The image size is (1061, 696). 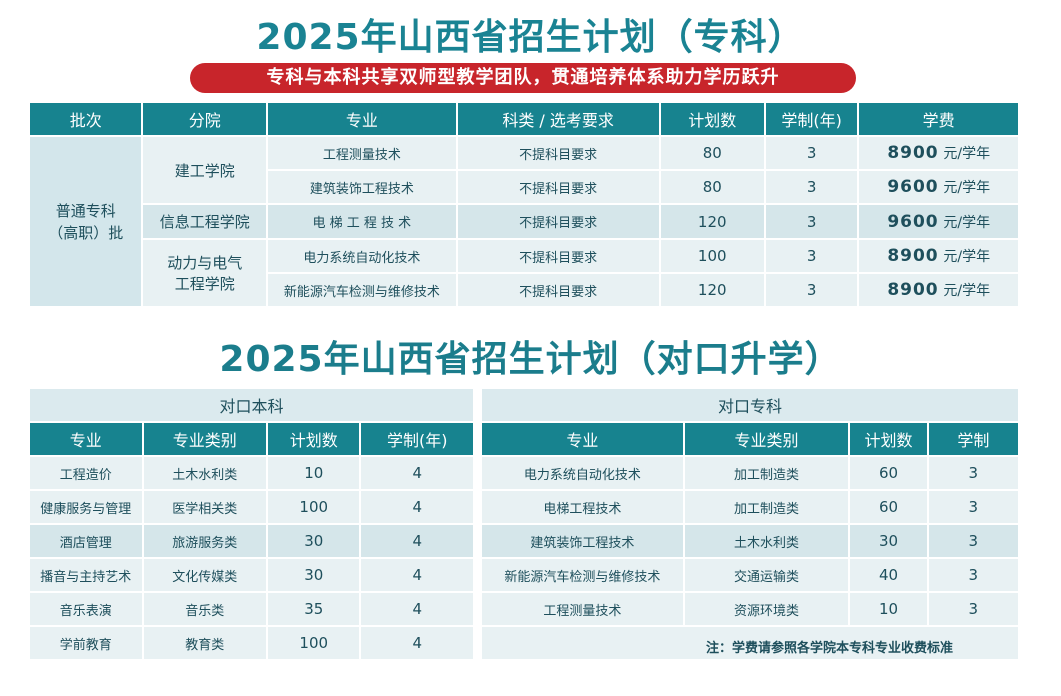 I want to click on header-years: 学制, so click(x=973, y=439).